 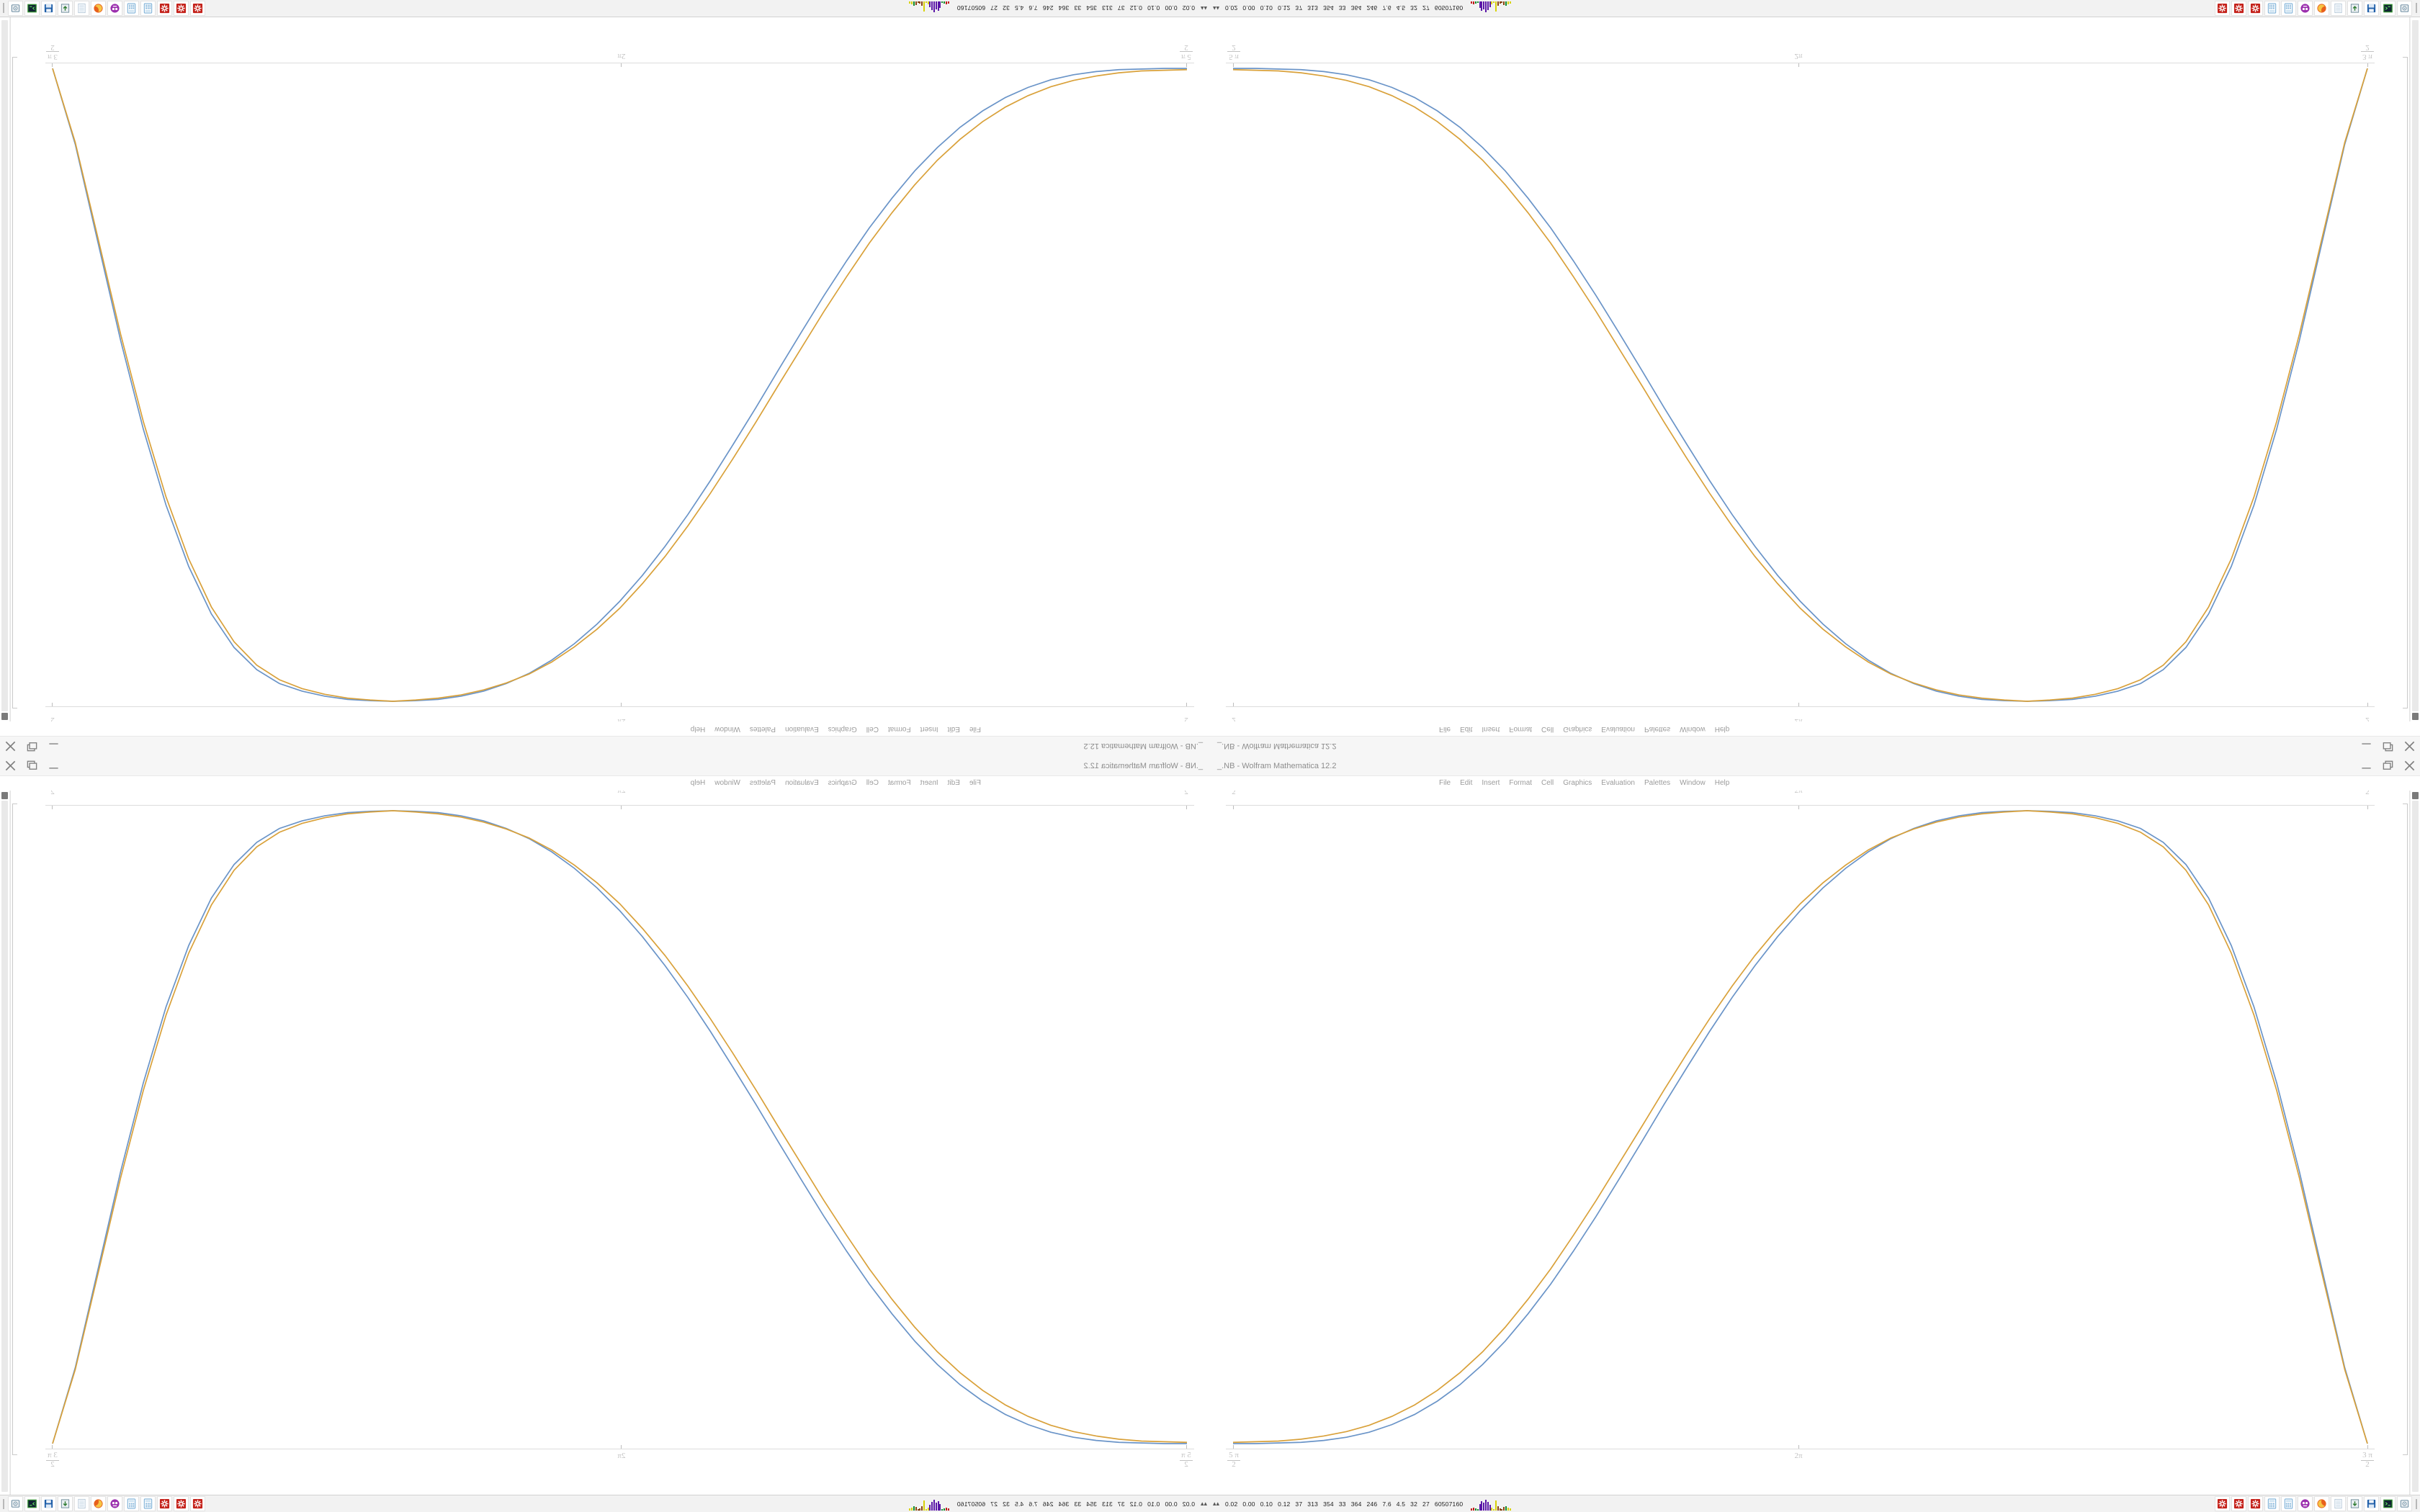 What do you see at coordinates (1547, 783) in the screenshot?
I see `menu-cell: Cell` at bounding box center [1547, 783].